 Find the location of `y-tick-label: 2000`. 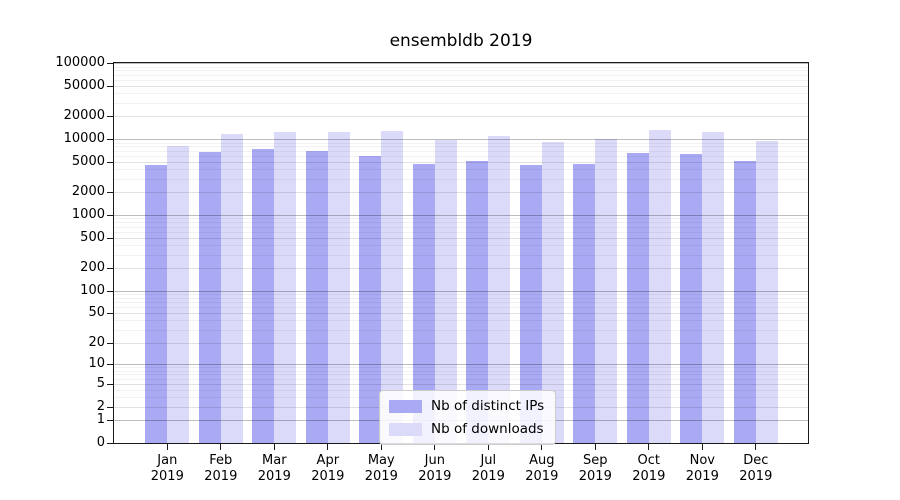

y-tick-label: 2000 is located at coordinates (88, 192).